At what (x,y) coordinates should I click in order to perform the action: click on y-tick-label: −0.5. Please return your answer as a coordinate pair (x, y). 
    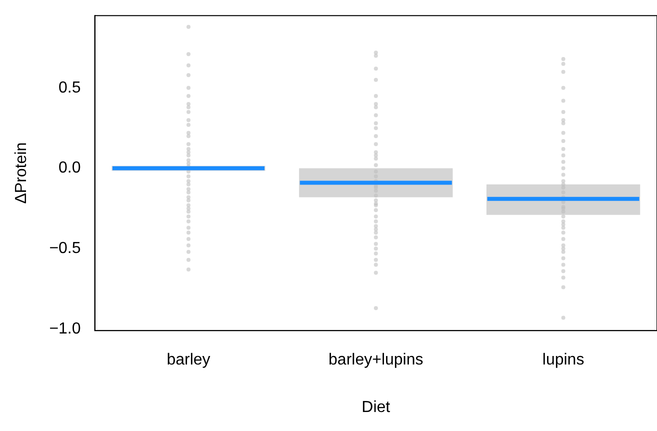
    Looking at the image, I should click on (65, 249).